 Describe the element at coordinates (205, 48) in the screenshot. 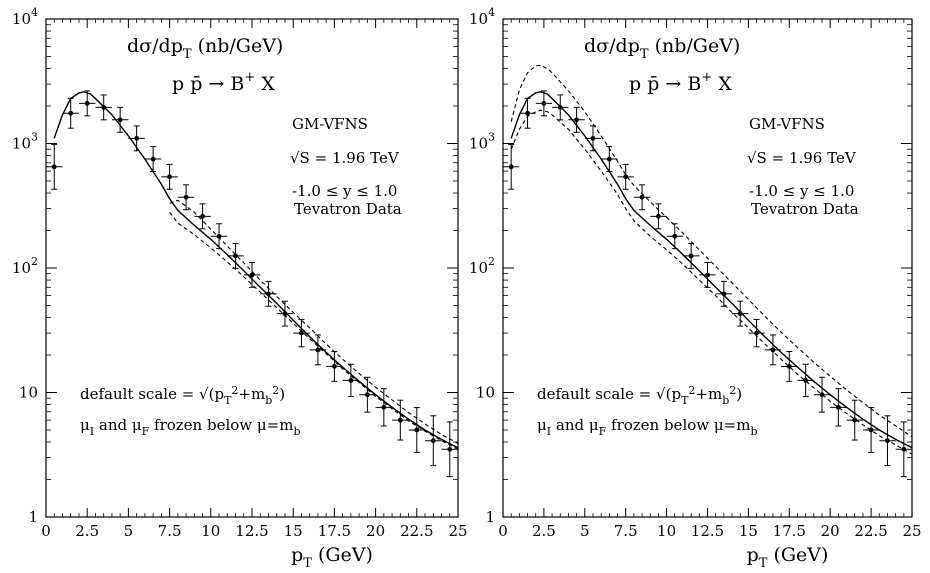

I see `y-axis-title: dσ/dpT (nb/GeV)` at that location.